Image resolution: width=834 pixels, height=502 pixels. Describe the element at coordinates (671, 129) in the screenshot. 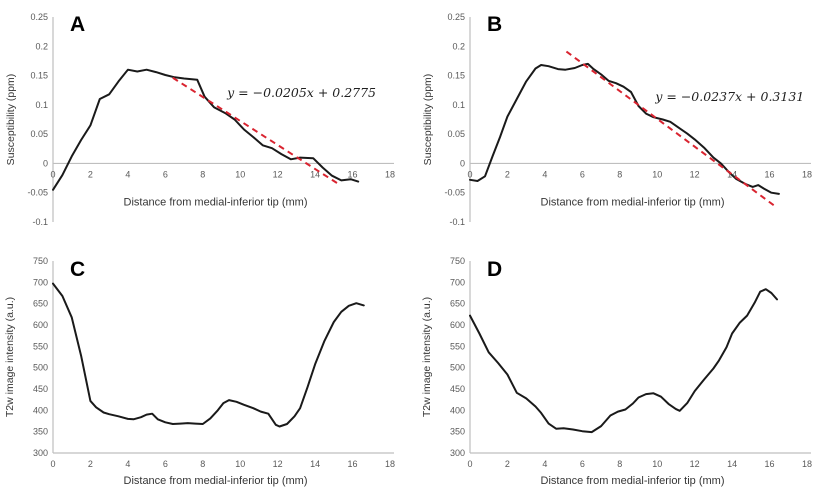

I see `trendline` at that location.